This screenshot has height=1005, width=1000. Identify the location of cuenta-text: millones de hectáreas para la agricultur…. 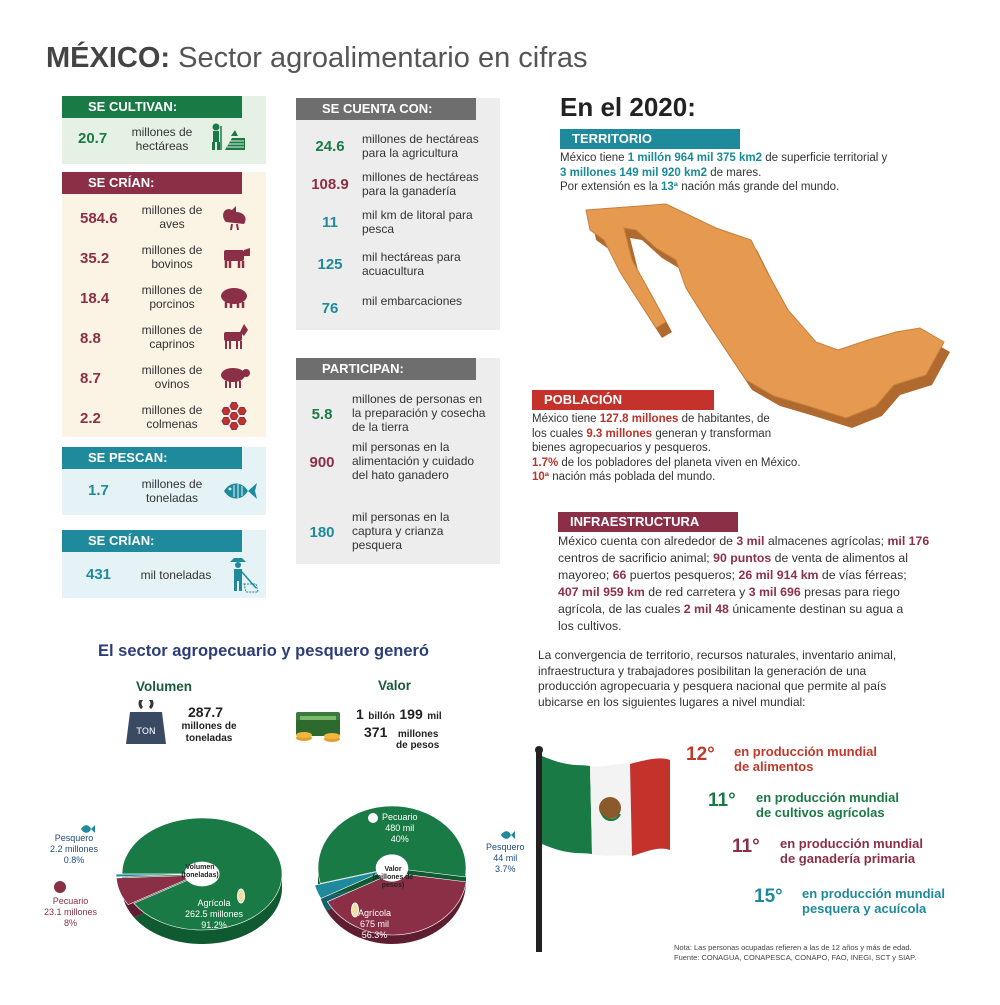
(420, 146).